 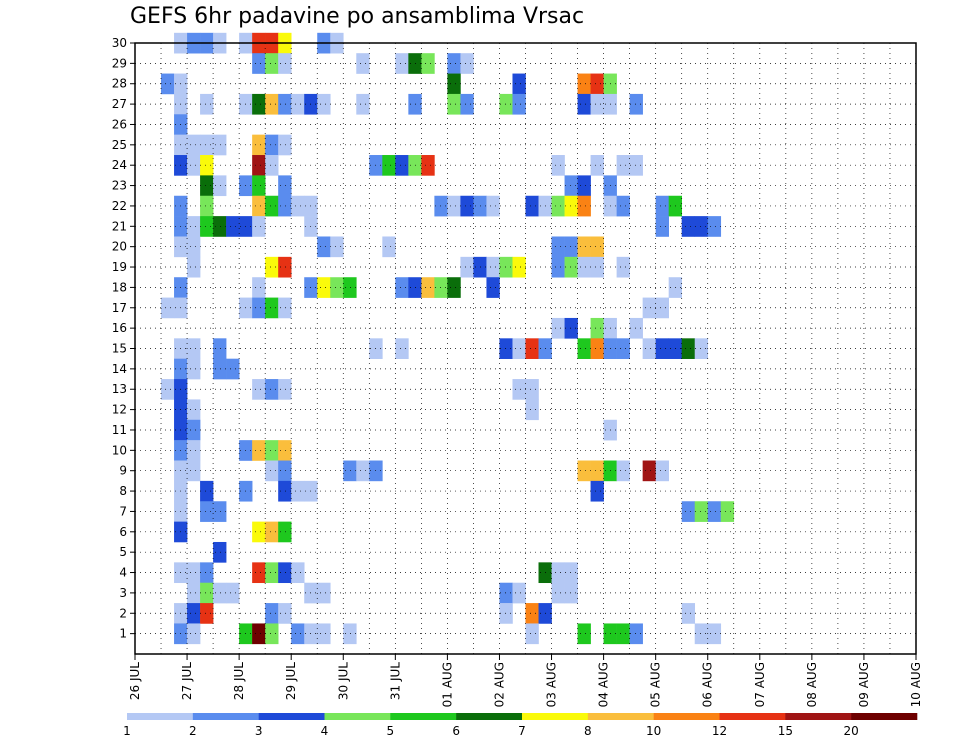 I want to click on x-tick-label: 28 JUL, so click(x=239, y=681).